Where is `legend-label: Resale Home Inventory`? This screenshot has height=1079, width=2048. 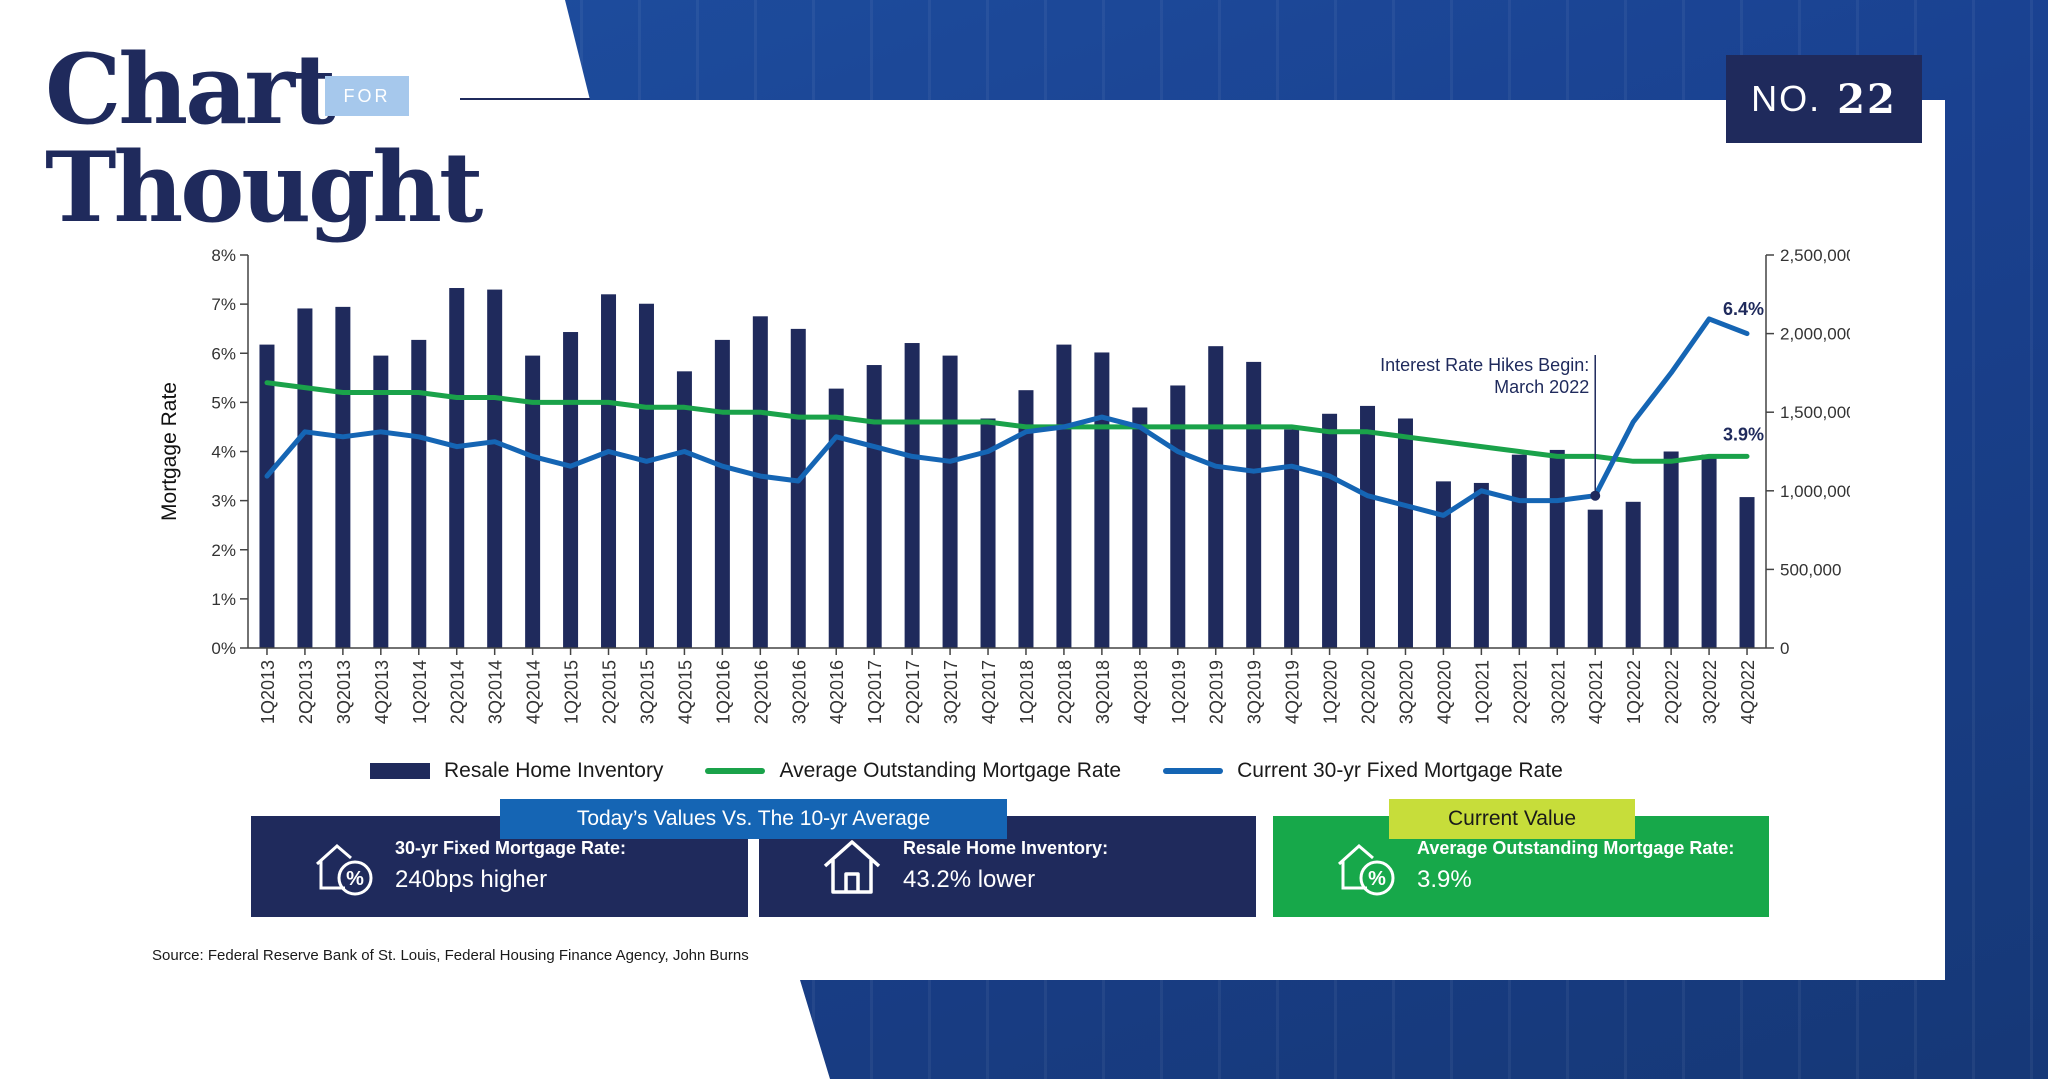
legend-label: Resale Home Inventory is located at coordinates (554, 770).